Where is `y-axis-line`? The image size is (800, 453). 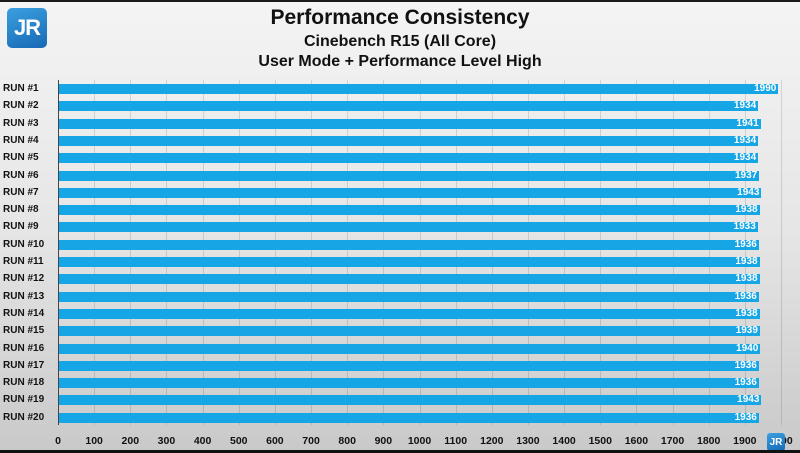
y-axis-line is located at coordinates (58, 252).